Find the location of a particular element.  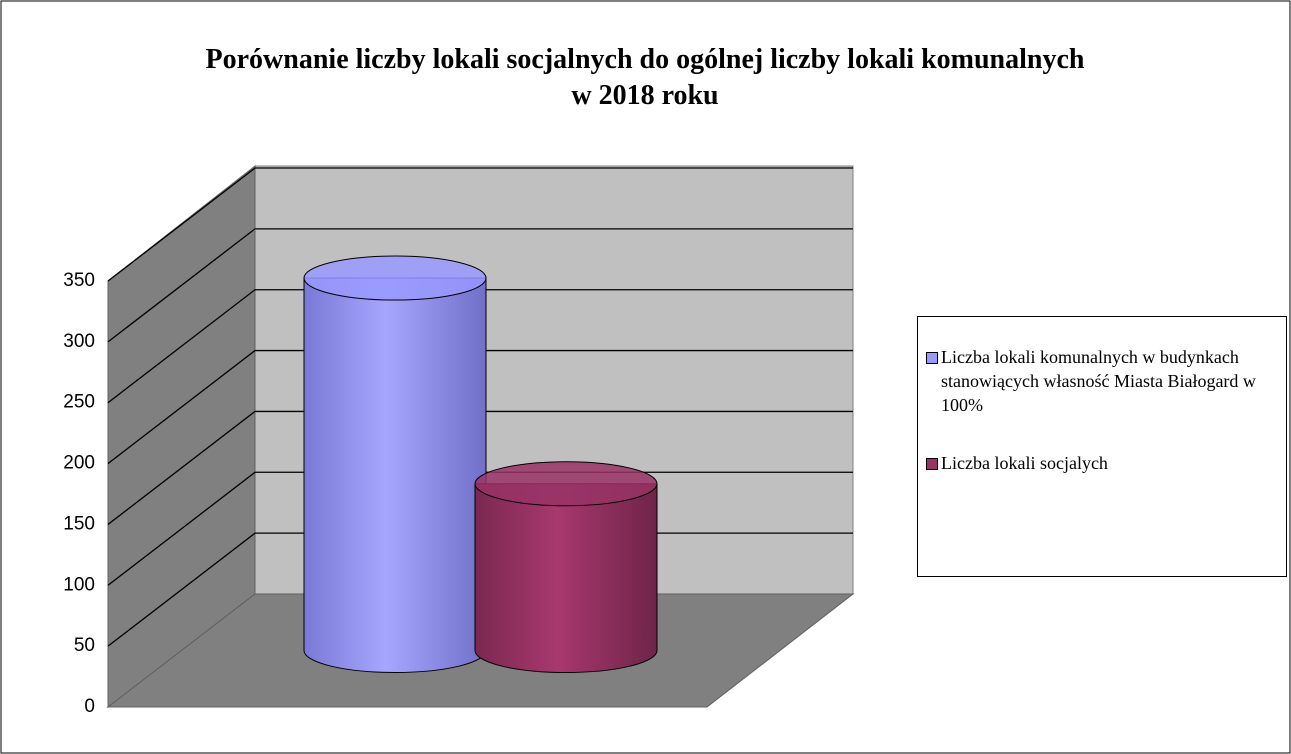

y-tick-label: 50 is located at coordinates (84, 645).